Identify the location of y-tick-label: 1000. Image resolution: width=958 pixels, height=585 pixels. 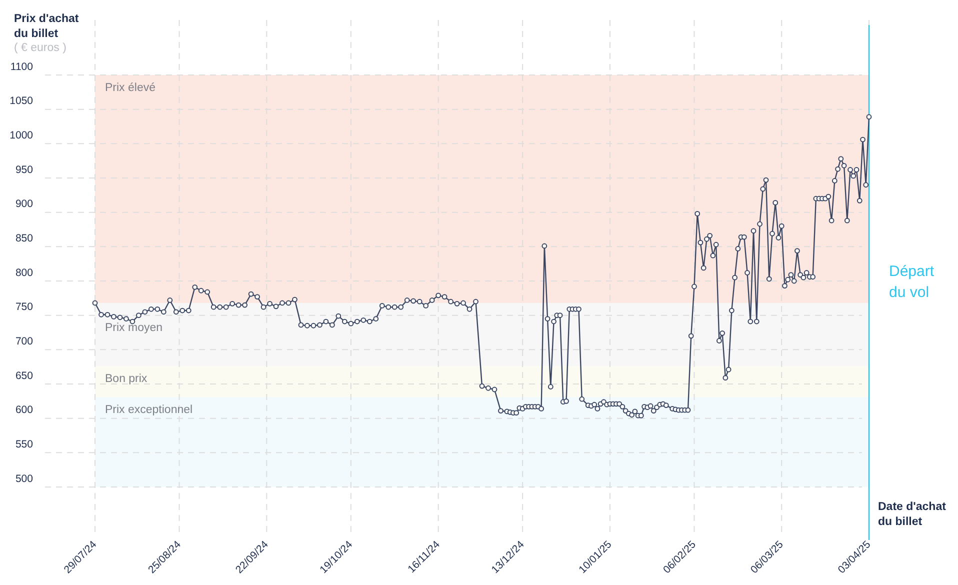
(22, 135).